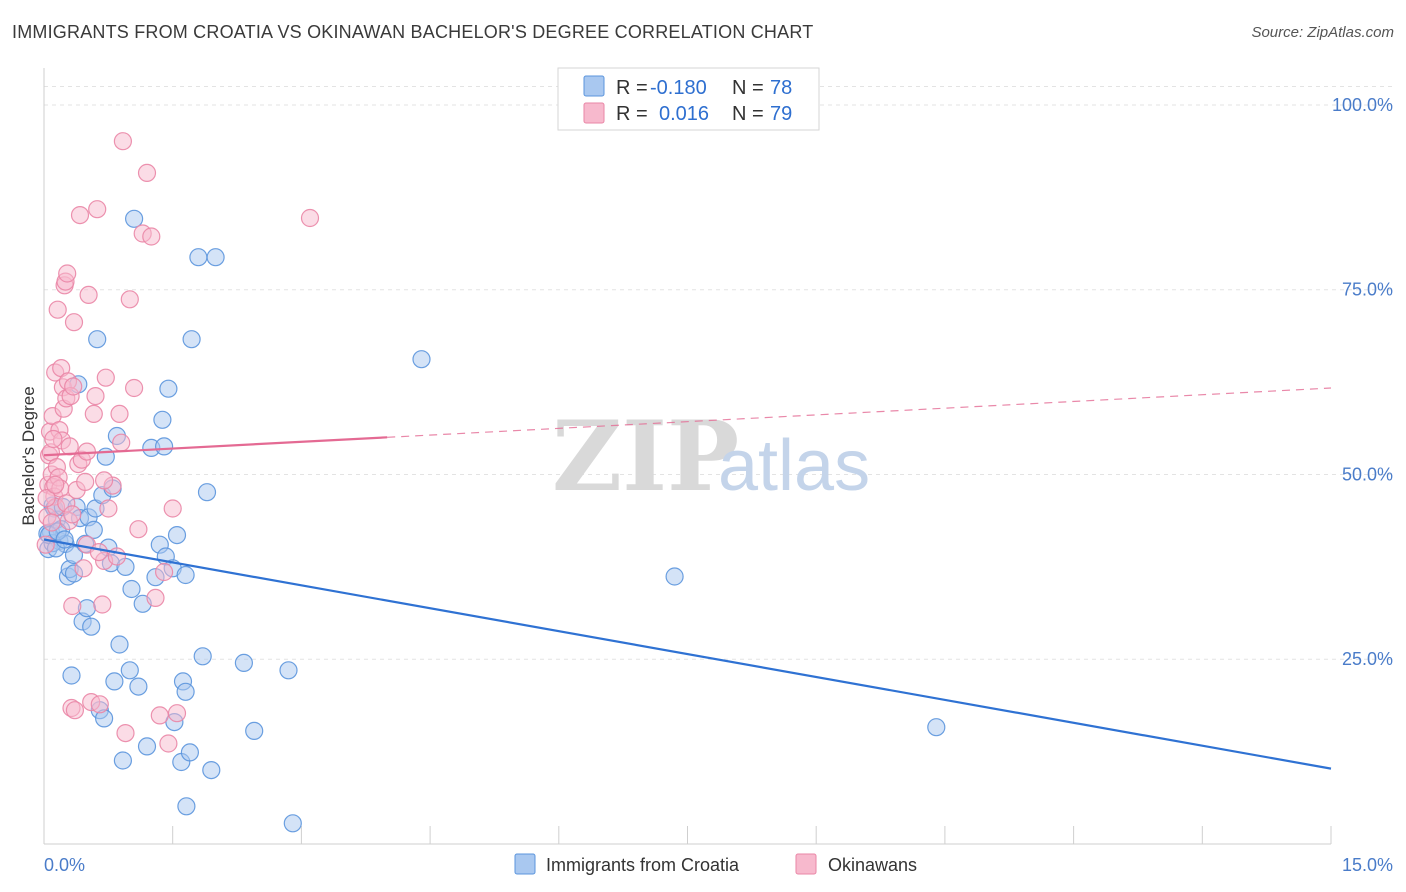 This screenshot has height=892, width=1406. Describe the element at coordinates (645, 456) in the screenshot. I see `watermark-zip: ZIP` at that location.